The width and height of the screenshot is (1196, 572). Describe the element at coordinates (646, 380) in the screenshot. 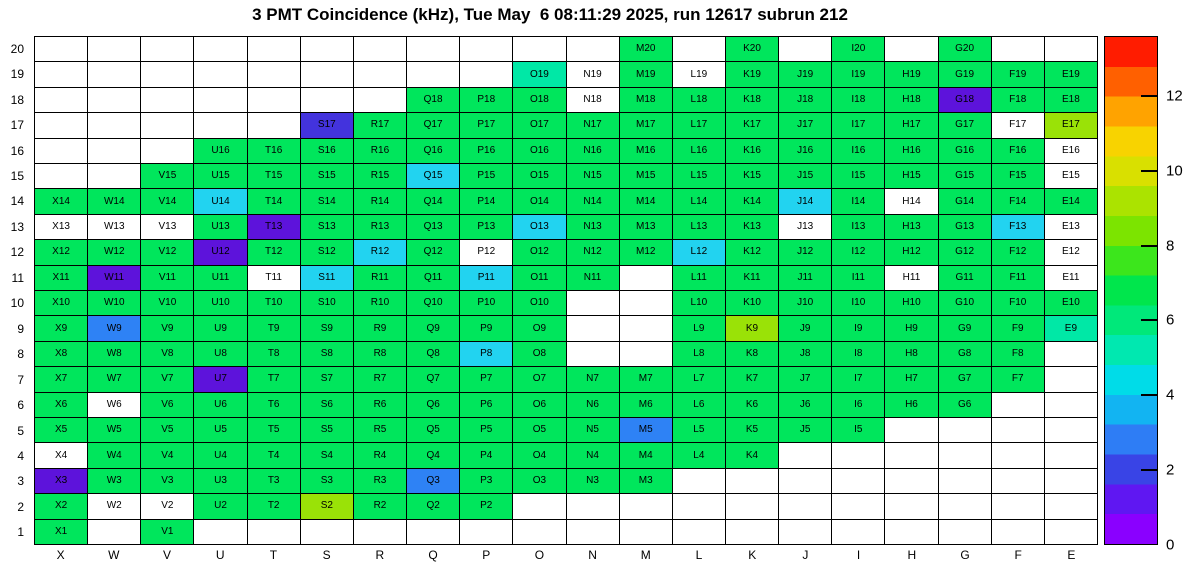

I see `heatmap-cell: M7` at that location.